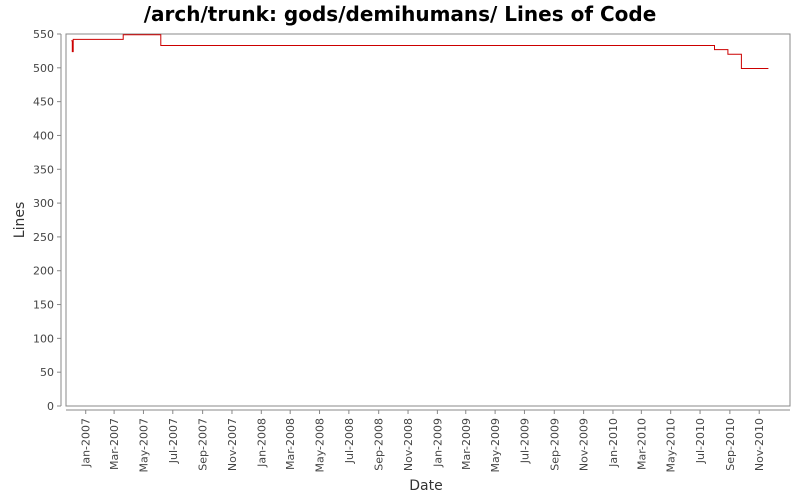 Image resolution: width=800 pixels, height=500 pixels. I want to click on x-tick-label: Mar-2009, so click(466, 444).